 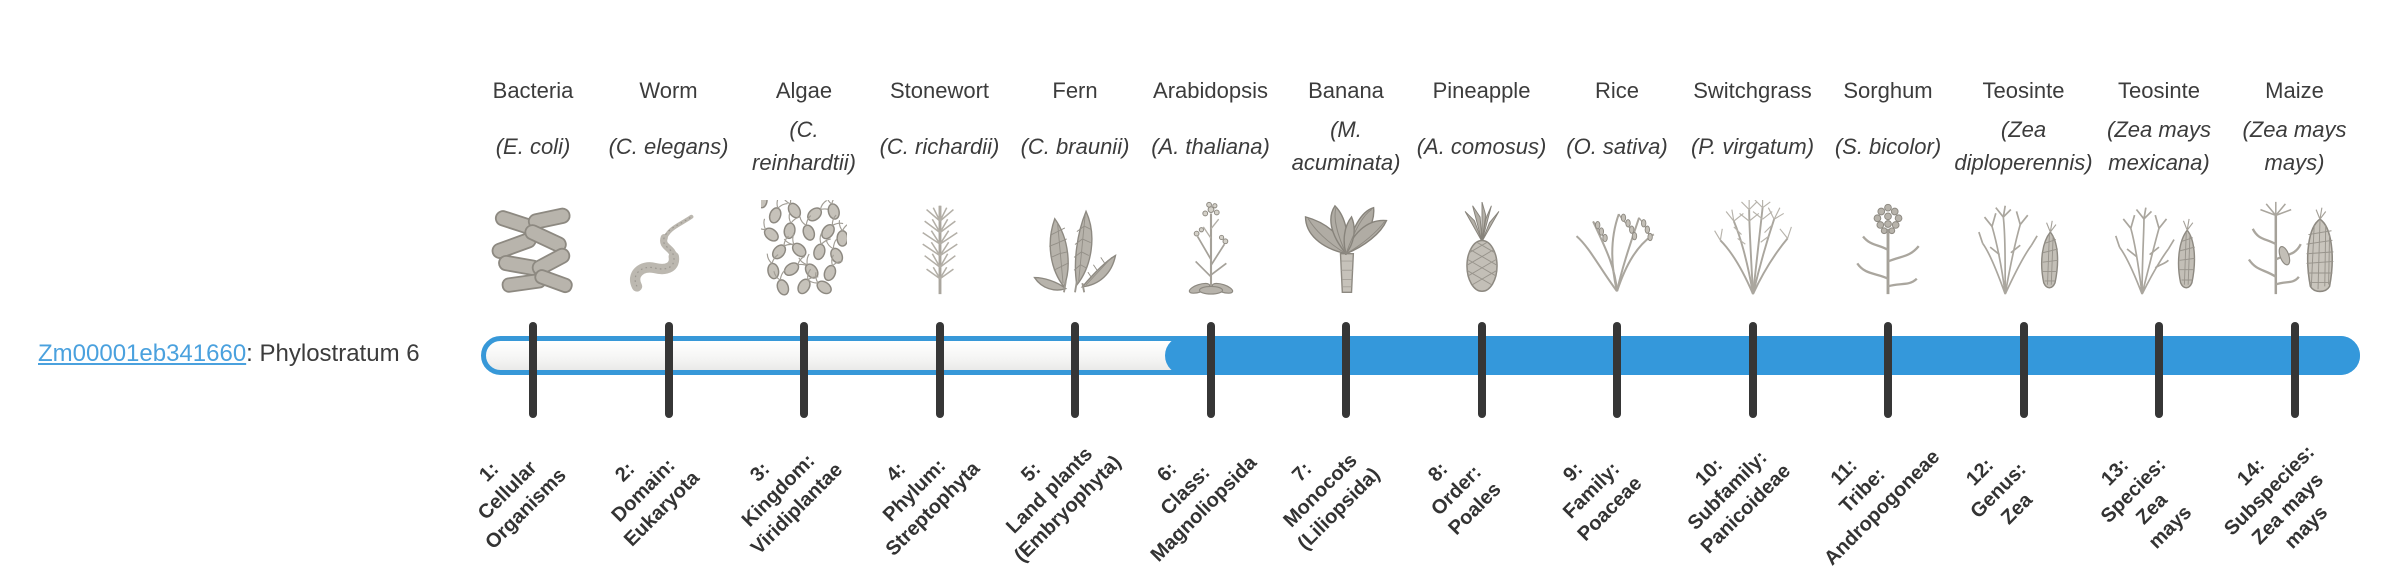 What do you see at coordinates (1752, 146) in the screenshot?
I see `organism-scientific-name: (P. virgatum)` at bounding box center [1752, 146].